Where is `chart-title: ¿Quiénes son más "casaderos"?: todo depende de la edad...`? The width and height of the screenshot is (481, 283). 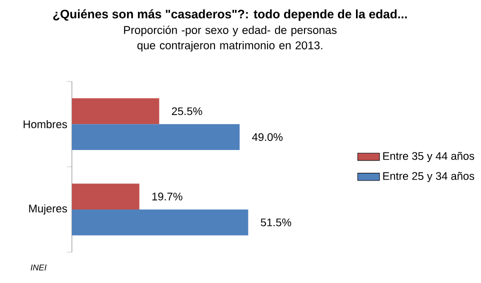
chart-title: ¿Quiénes son más "casaderos"?: todo depende de la edad... is located at coordinates (230, 15).